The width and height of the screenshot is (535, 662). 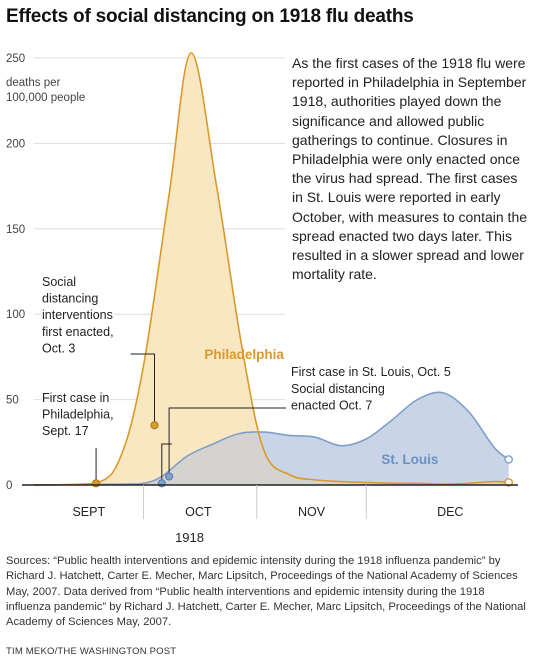 What do you see at coordinates (15, 230) in the screenshot?
I see `y-tick-label: 150` at bounding box center [15, 230].